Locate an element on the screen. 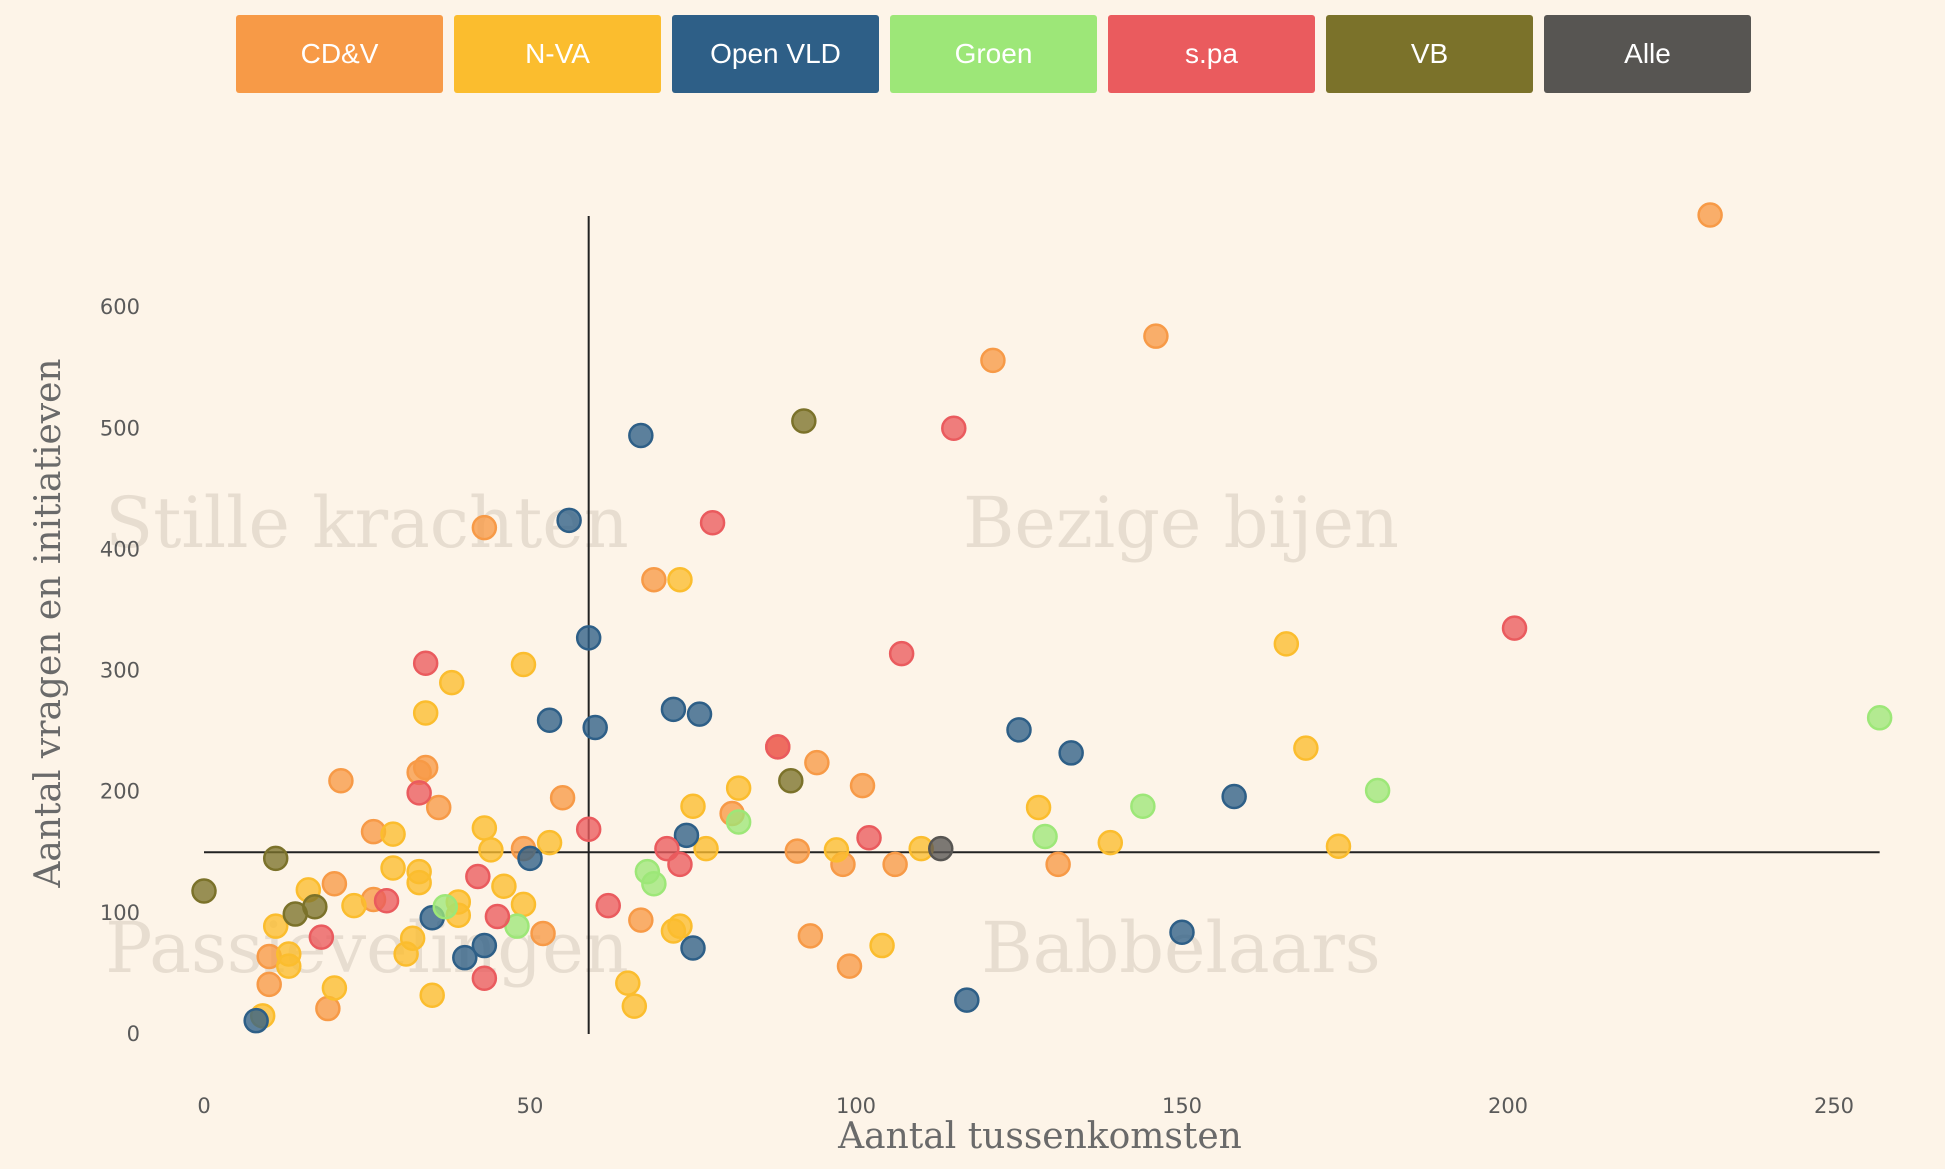  filter-button-nva: N-VA is located at coordinates (557, 54).